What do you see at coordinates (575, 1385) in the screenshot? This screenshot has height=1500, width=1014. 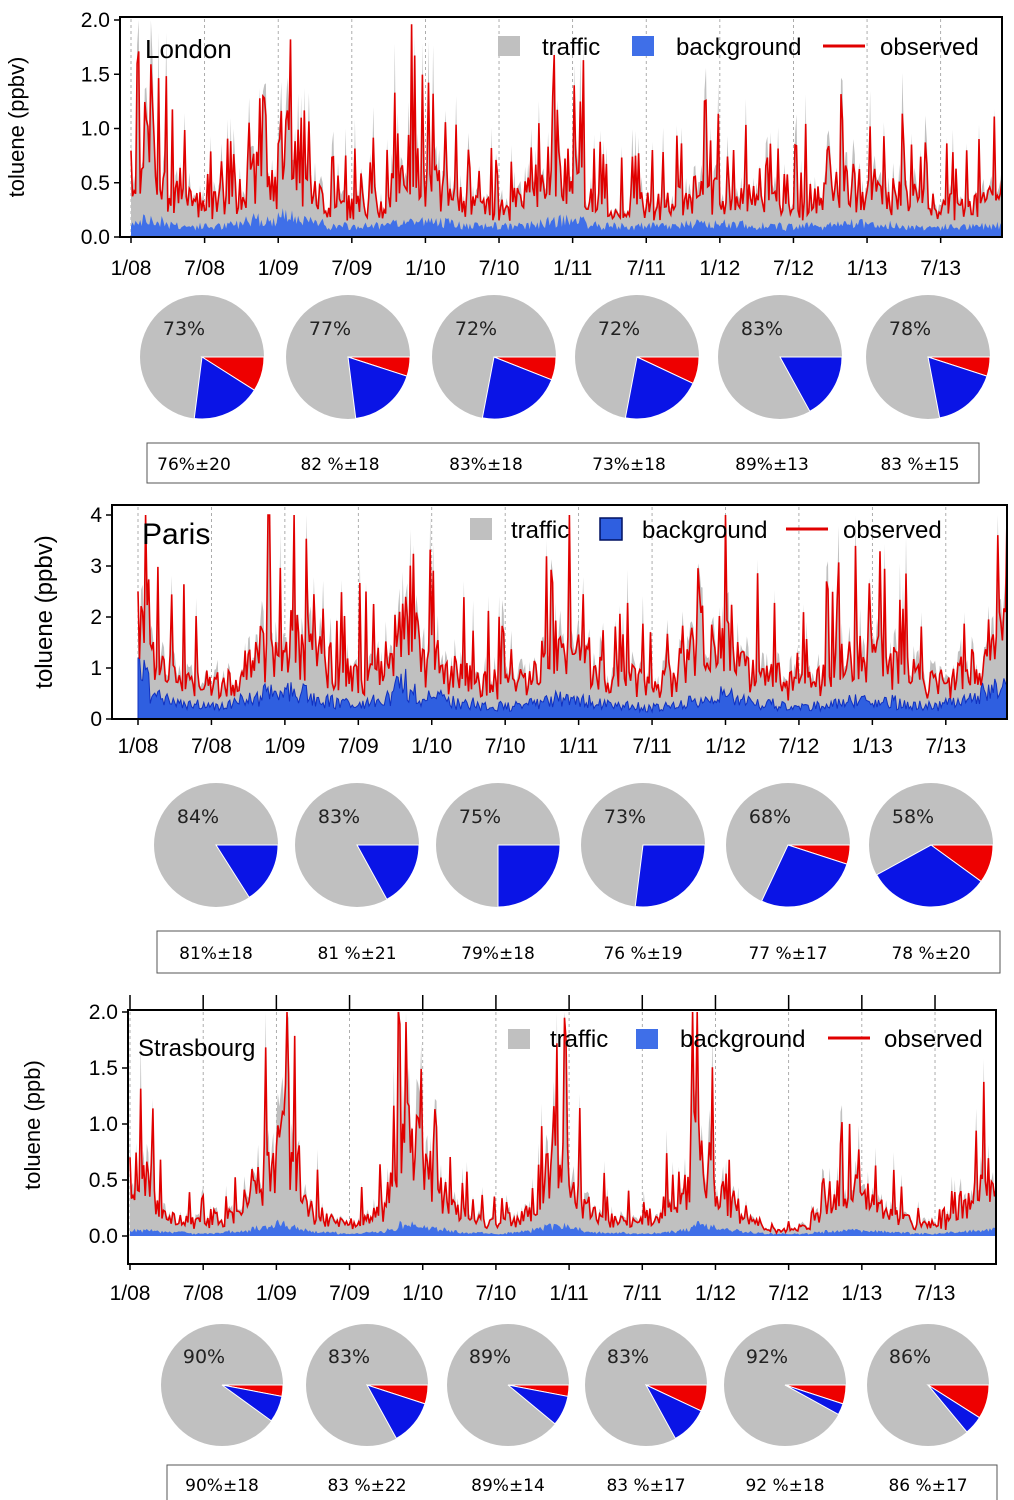 I see `strasbourg-pies: 90% 83% 89% 83% 92% 86%` at bounding box center [575, 1385].